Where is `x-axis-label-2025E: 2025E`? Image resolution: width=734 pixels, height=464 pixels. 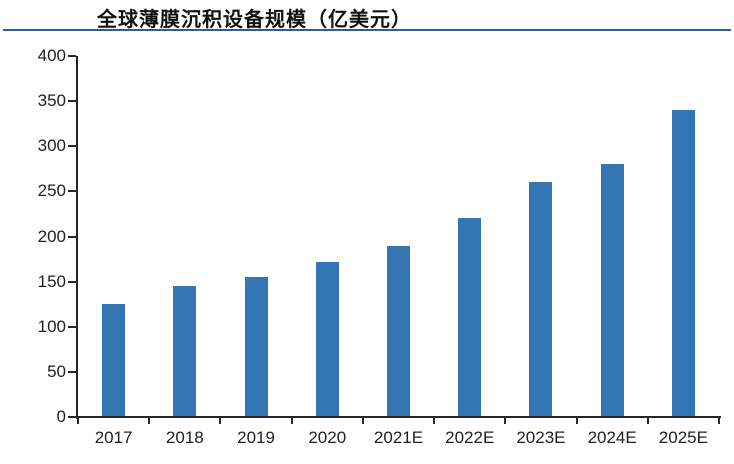
x-axis-label-2025E: 2025E is located at coordinates (683, 437).